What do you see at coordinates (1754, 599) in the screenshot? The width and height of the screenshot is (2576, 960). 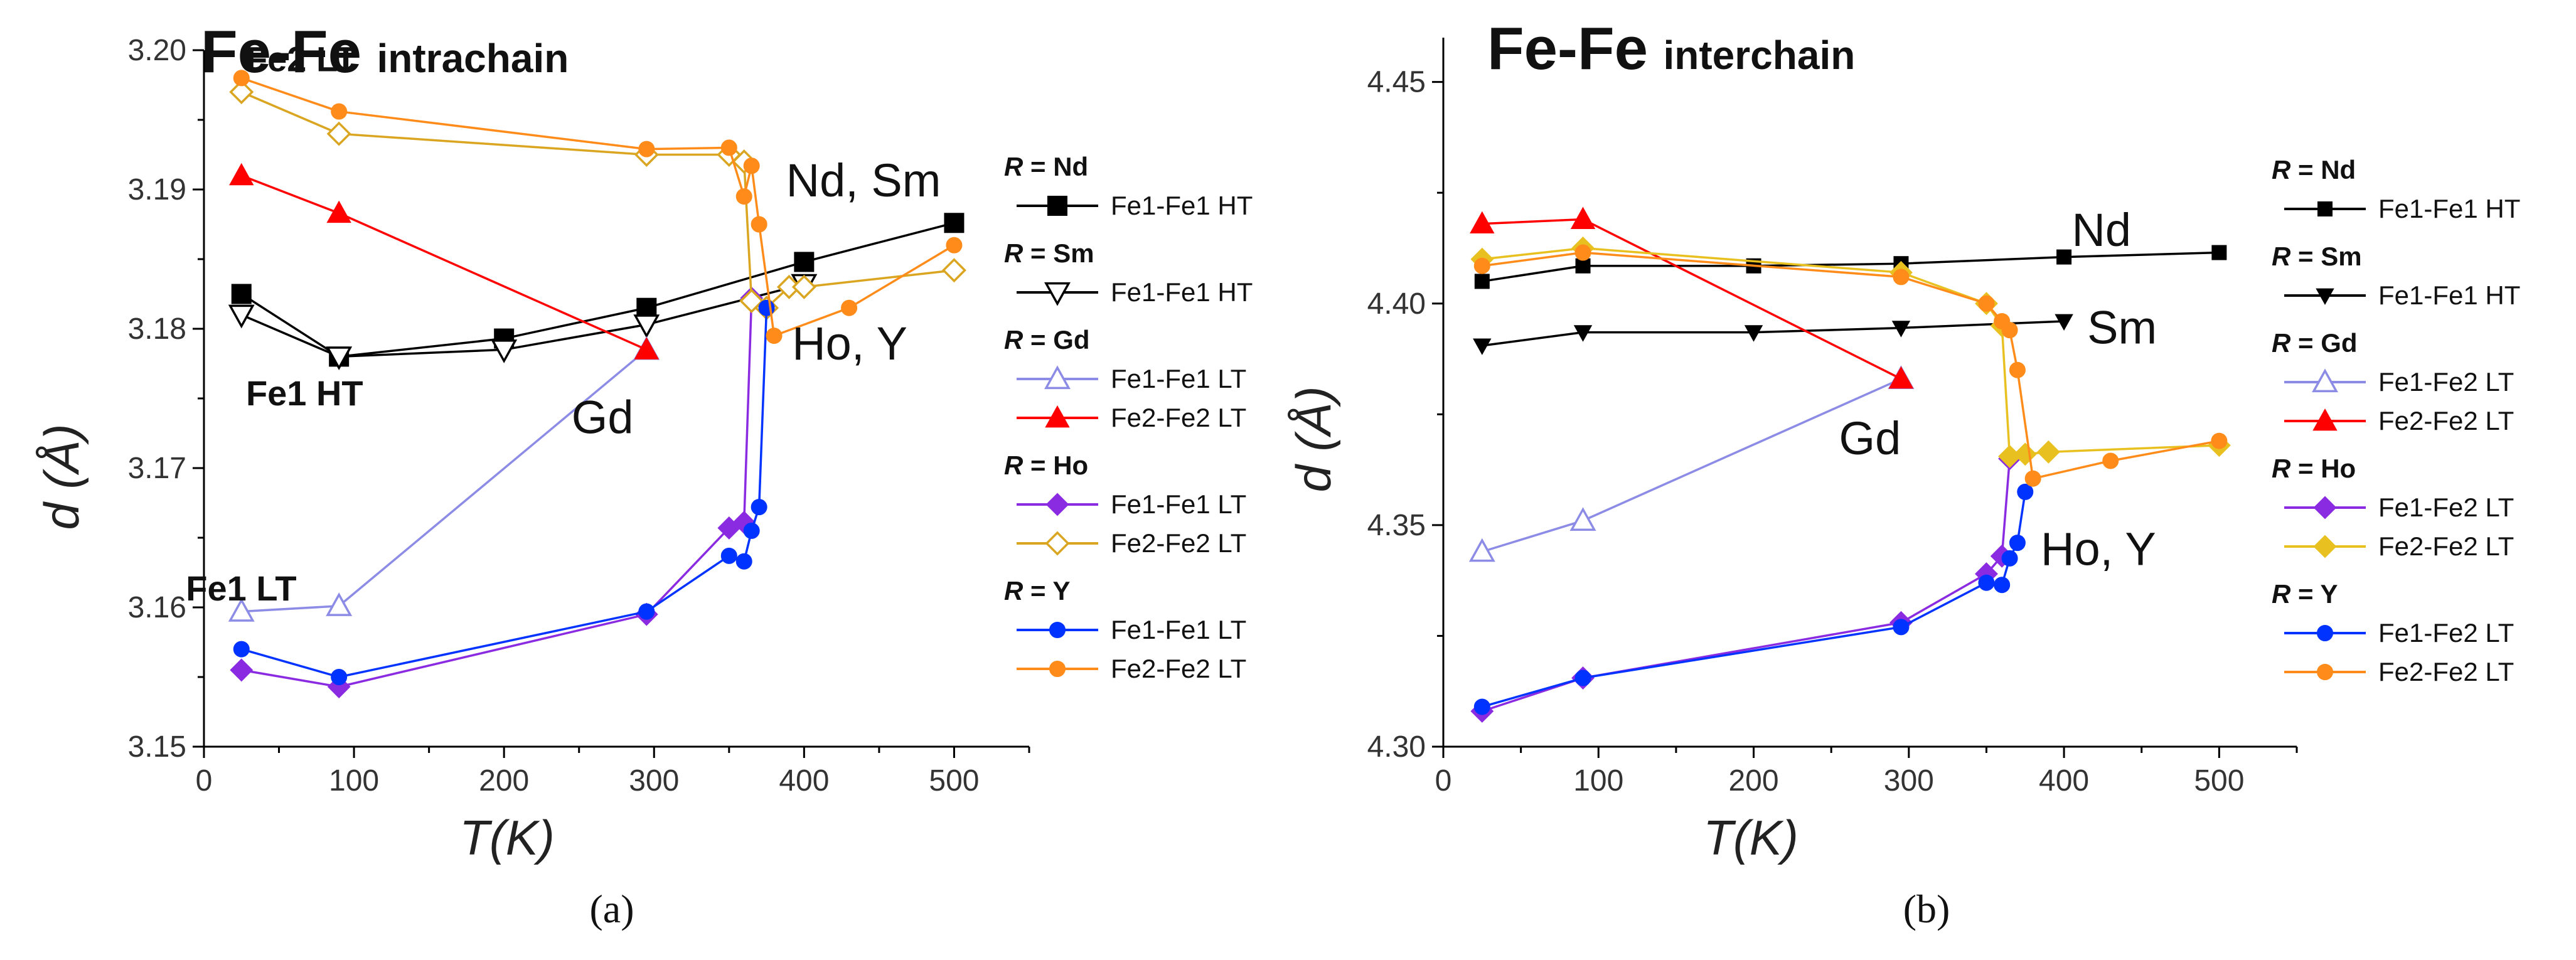 I see `series-y-fe1-fe2-lt` at bounding box center [1754, 599].